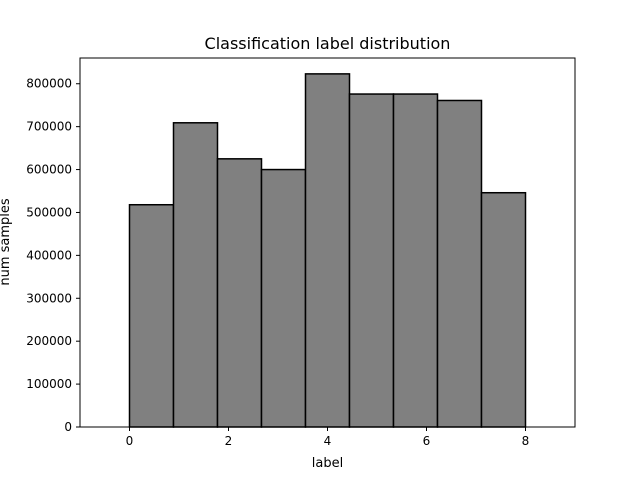 The height and width of the screenshot is (480, 640). I want to click on x-tick-label: 6, so click(427, 441).